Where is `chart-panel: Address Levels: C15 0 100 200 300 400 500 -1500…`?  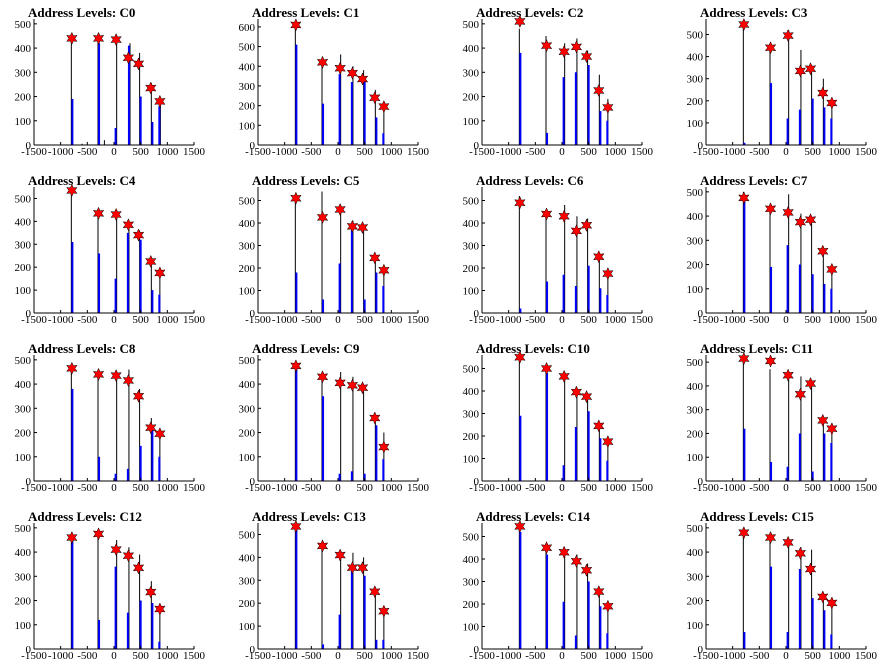
chart-panel: Address Levels: C15 0 100 200 300 400 500 -1500… is located at coordinates (784, 588).